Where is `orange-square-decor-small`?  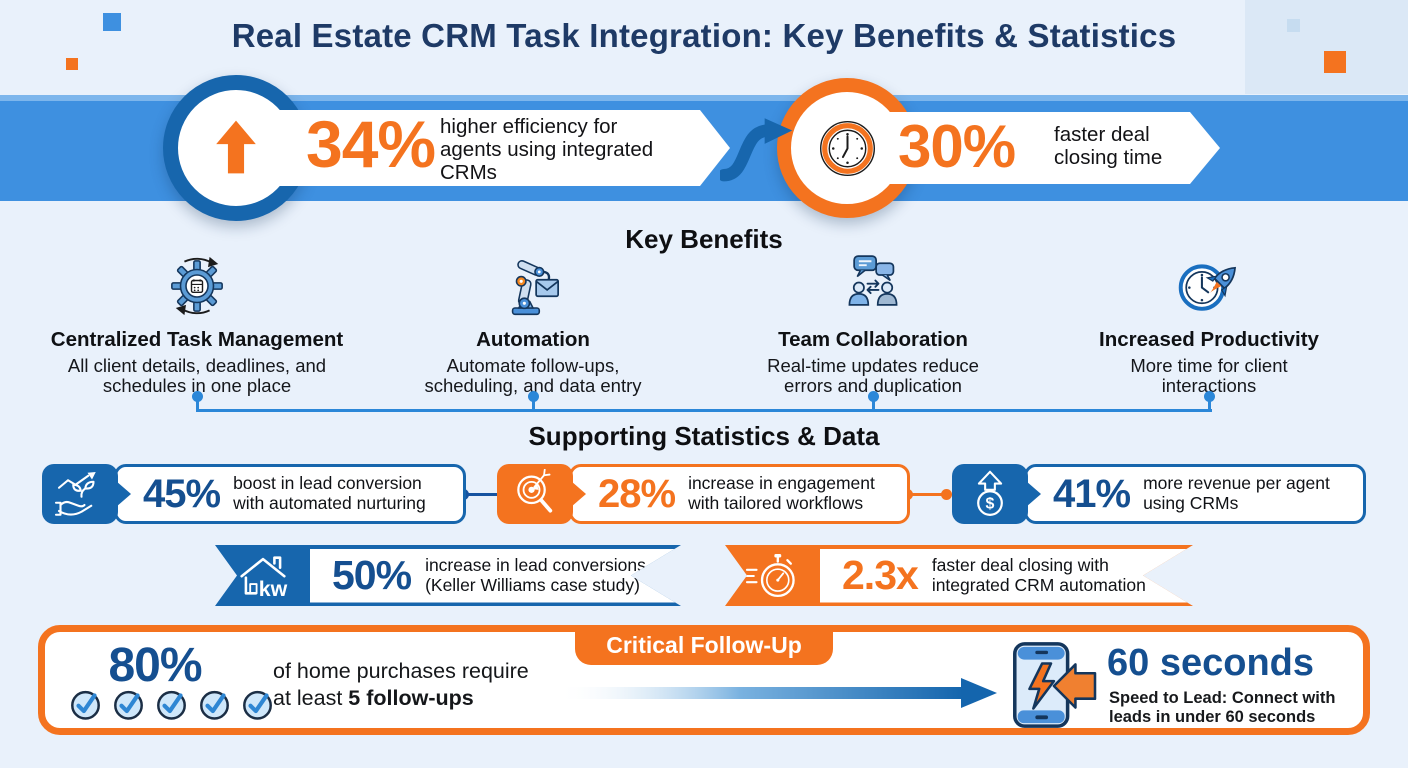
orange-square-decor-small is located at coordinates (72, 64).